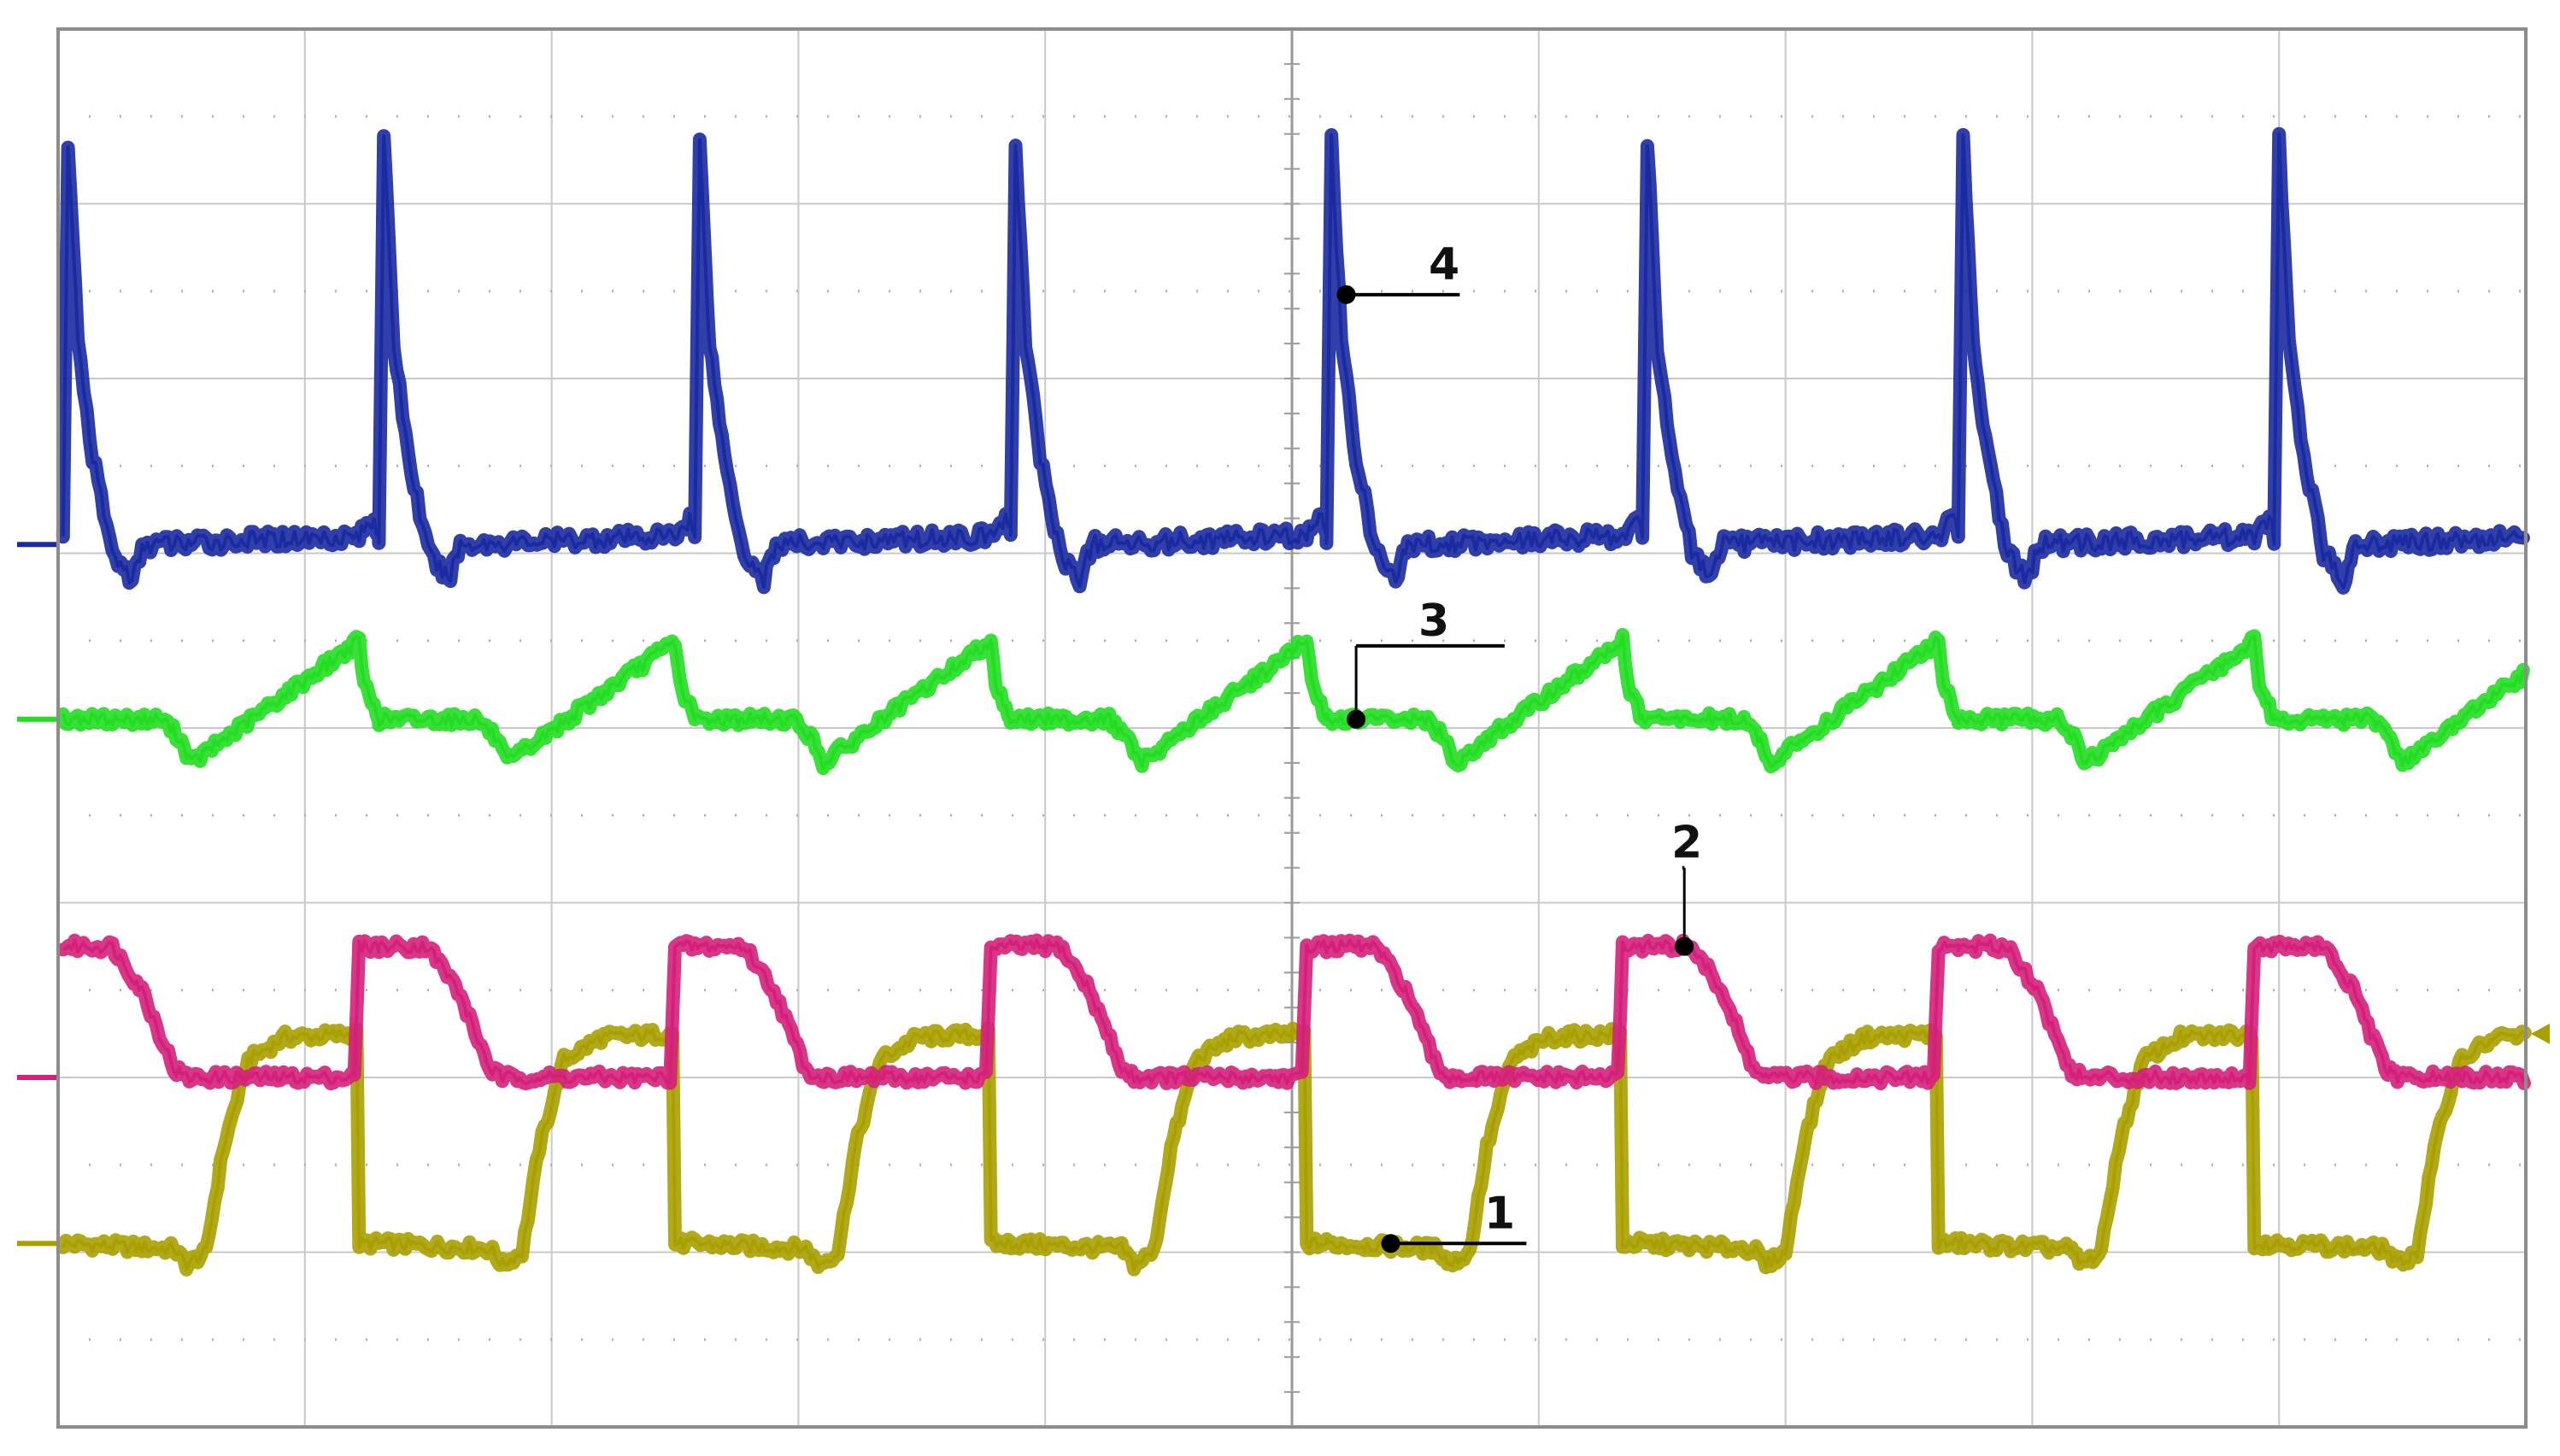  Describe the element at coordinates (1687, 844) in the screenshot. I see `annotation-label-2: 2` at that location.